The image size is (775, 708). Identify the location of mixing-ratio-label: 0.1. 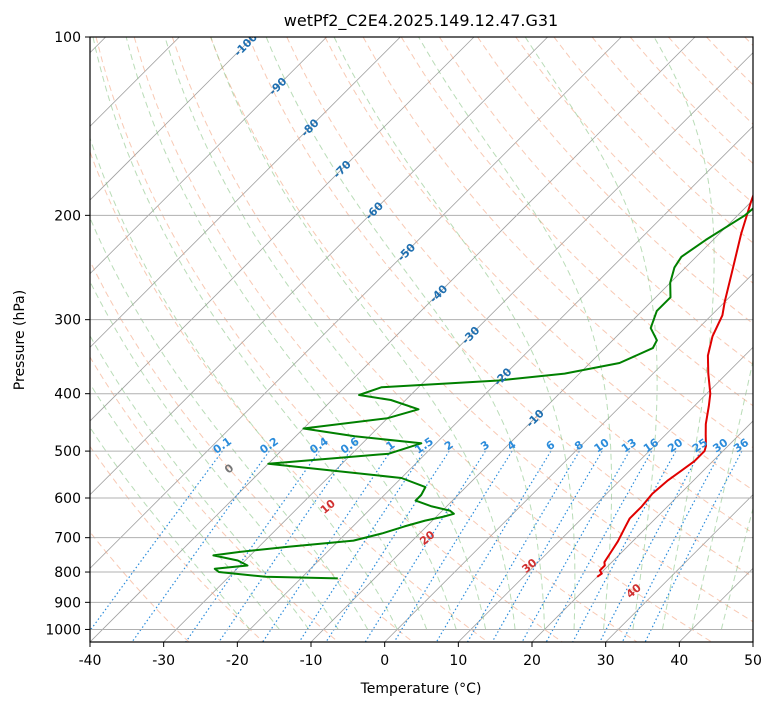
(222, 446).